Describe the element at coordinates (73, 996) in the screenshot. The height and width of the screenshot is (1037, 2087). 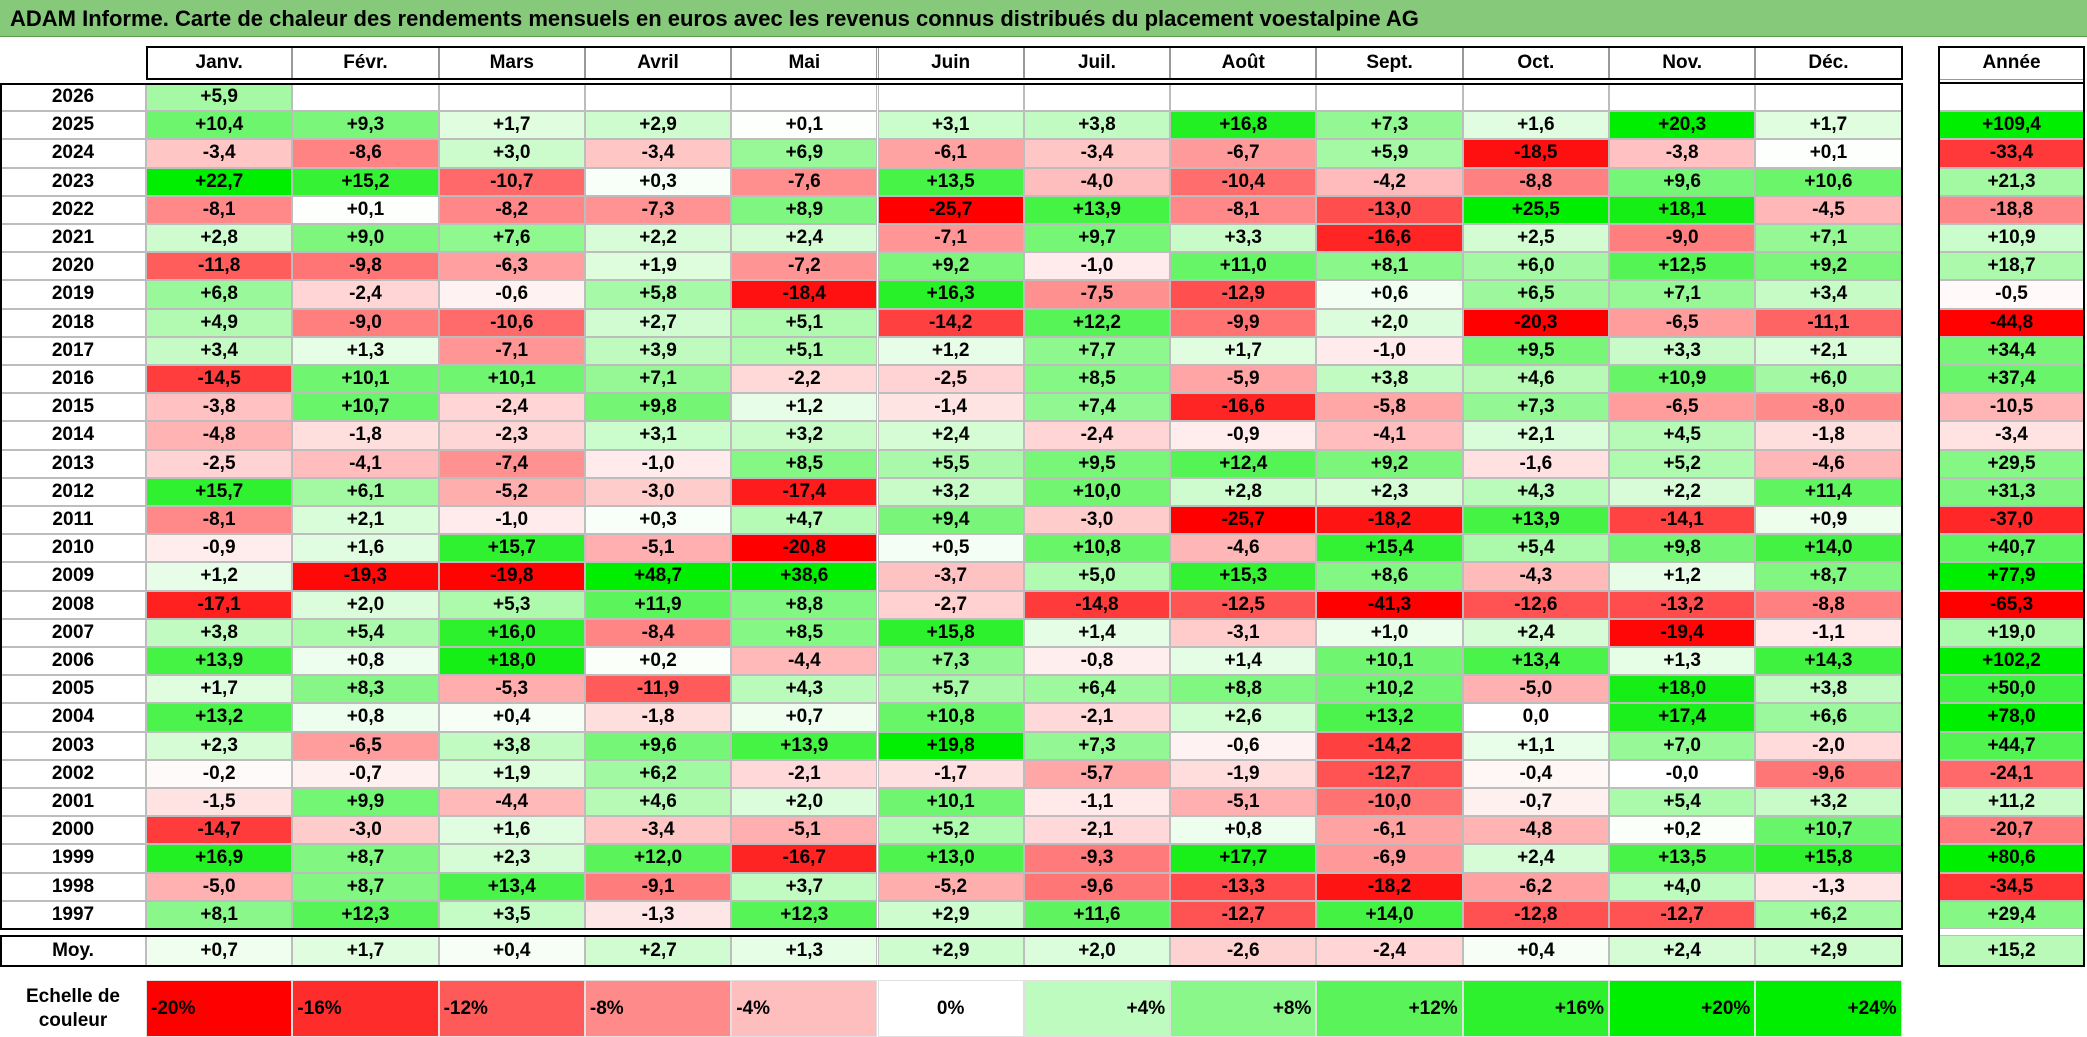
I see `color-scale-label-line1: Echelle de` at that location.